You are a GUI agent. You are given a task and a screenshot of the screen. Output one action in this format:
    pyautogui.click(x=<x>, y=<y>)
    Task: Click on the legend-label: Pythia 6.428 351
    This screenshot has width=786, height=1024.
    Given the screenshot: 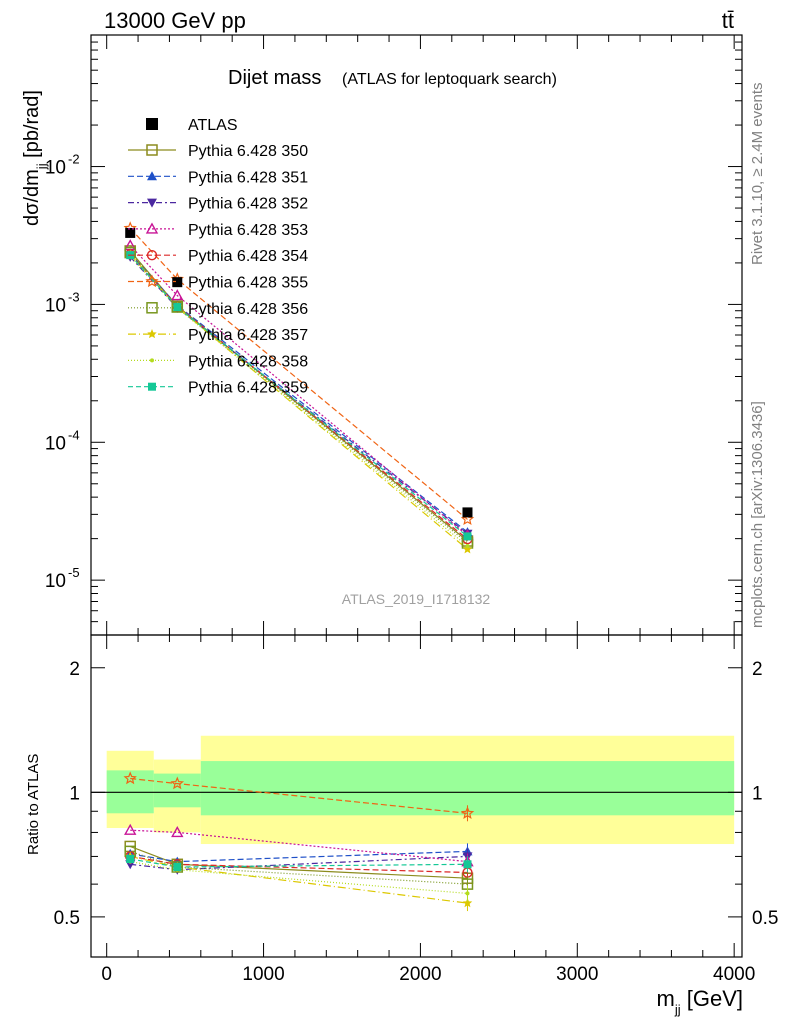 What is the action you would take?
    pyautogui.click(x=248, y=177)
    